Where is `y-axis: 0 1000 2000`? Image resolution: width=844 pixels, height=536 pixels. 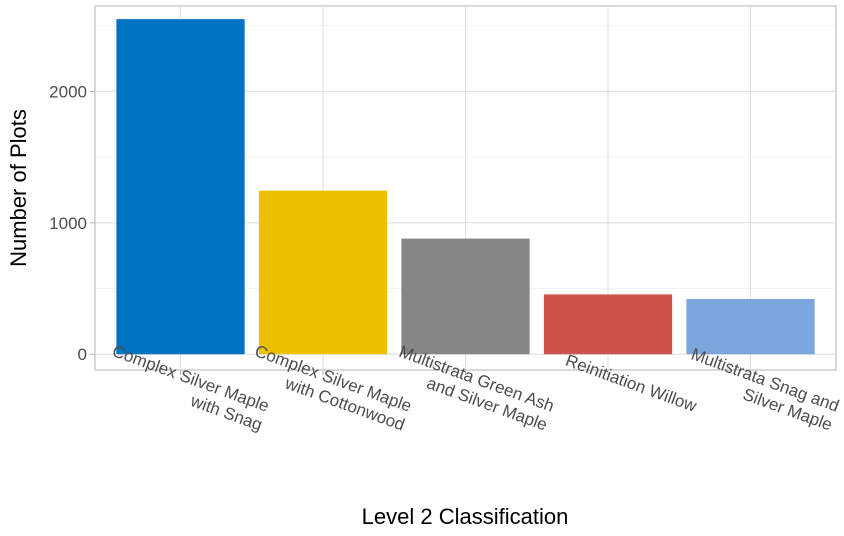
y-axis: 0 1000 2000 is located at coordinates (72, 223).